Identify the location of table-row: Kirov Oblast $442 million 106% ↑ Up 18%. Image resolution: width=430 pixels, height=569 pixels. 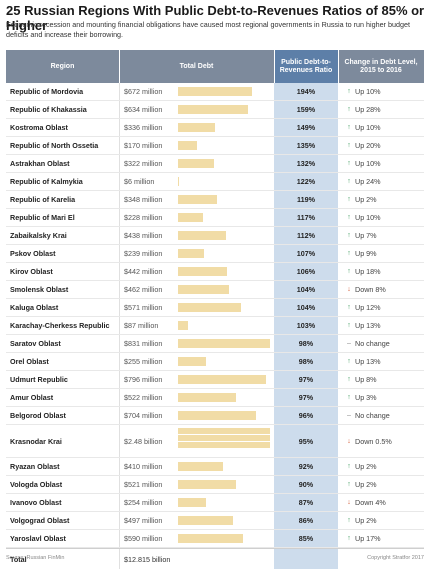
(215, 272).